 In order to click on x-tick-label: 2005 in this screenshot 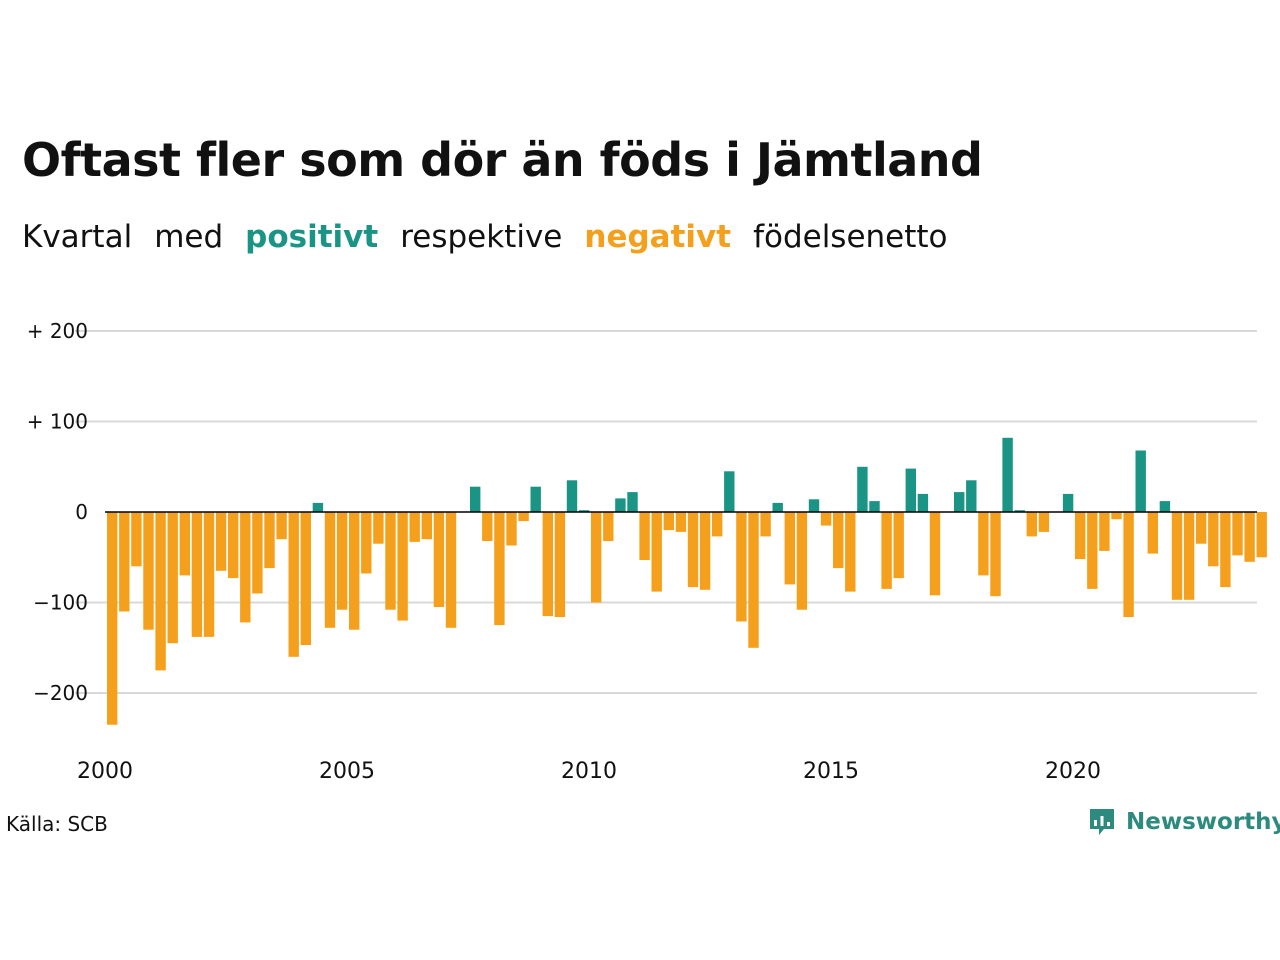, I will do `click(347, 771)`.